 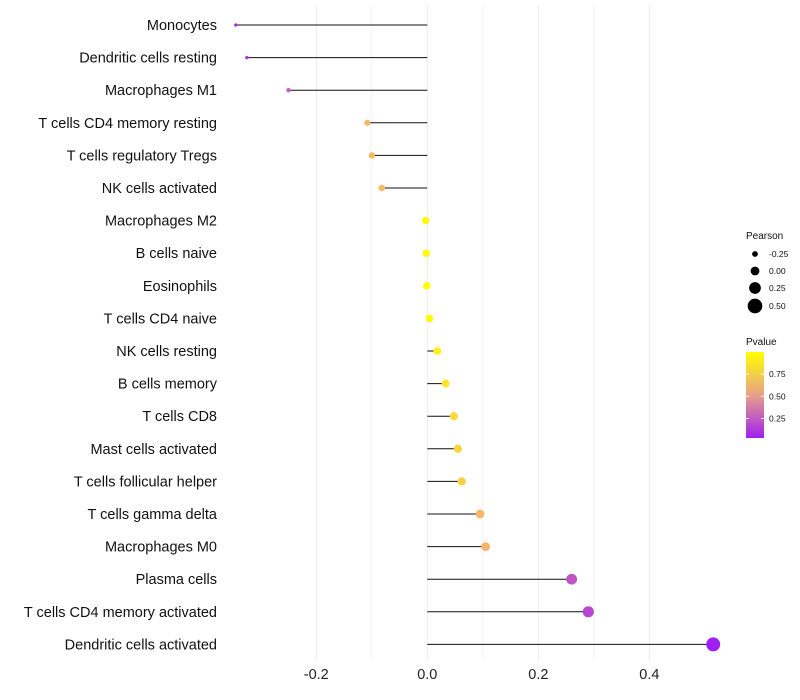 I want to click on category-label: Macrophages M0, so click(x=161, y=548).